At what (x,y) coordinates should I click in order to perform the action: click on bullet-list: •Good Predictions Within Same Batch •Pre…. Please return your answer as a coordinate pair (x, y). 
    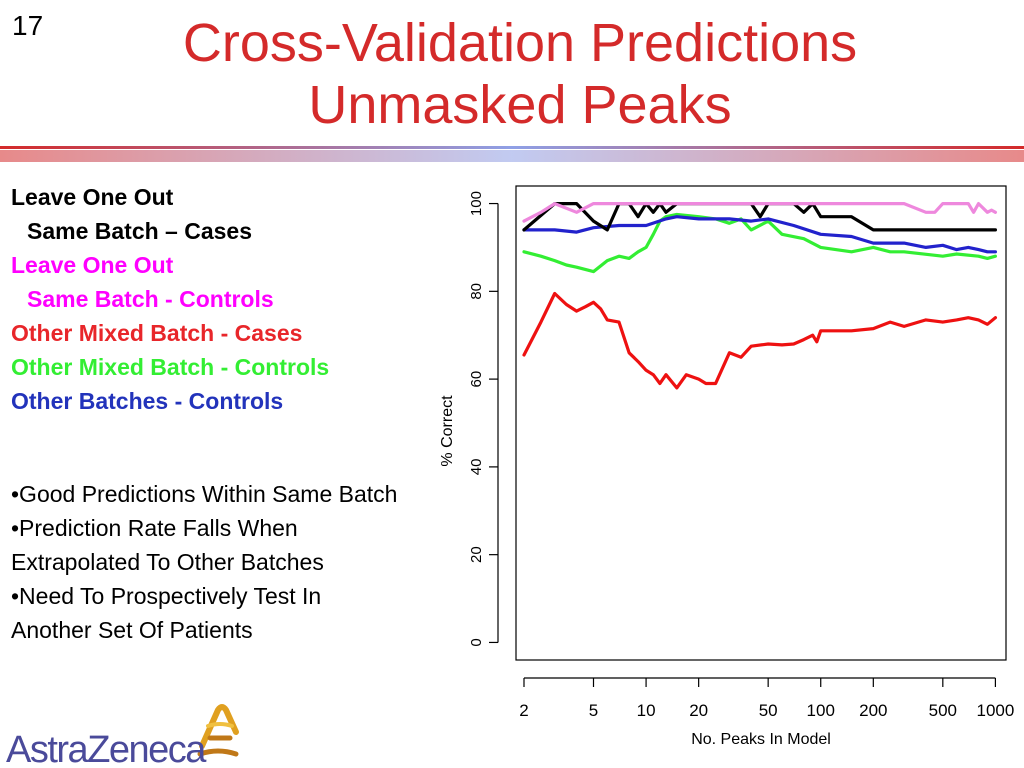
    Looking at the image, I should click on (204, 562).